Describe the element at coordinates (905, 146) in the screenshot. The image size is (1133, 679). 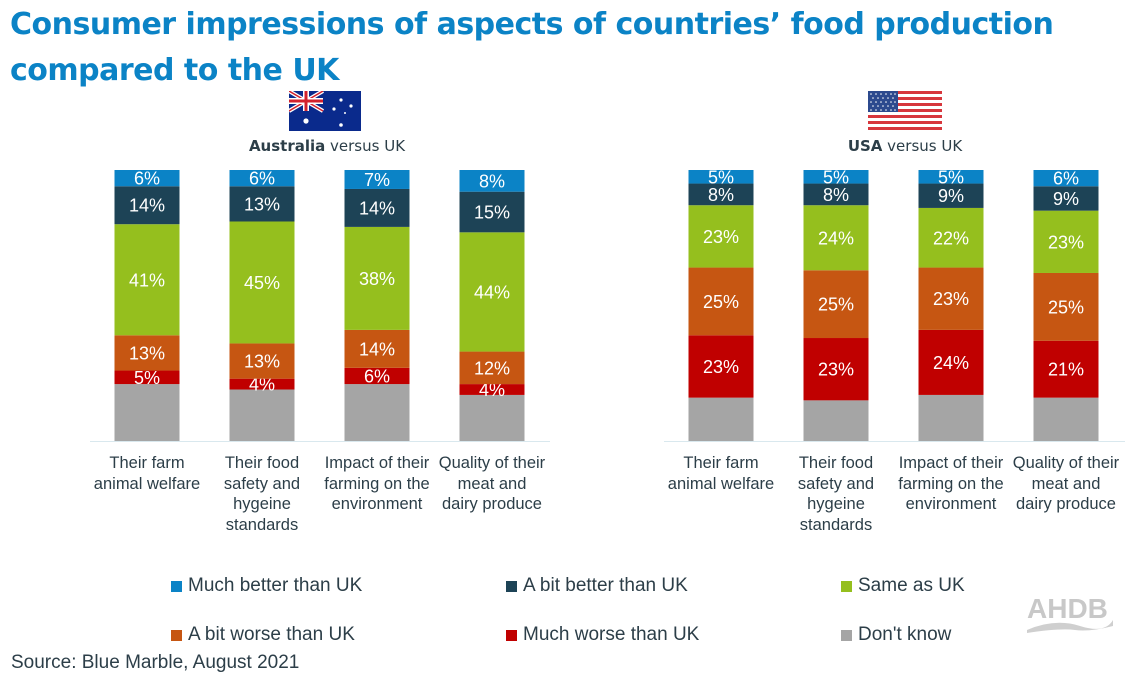
I see `panel-title-usa: USA versus UK` at that location.